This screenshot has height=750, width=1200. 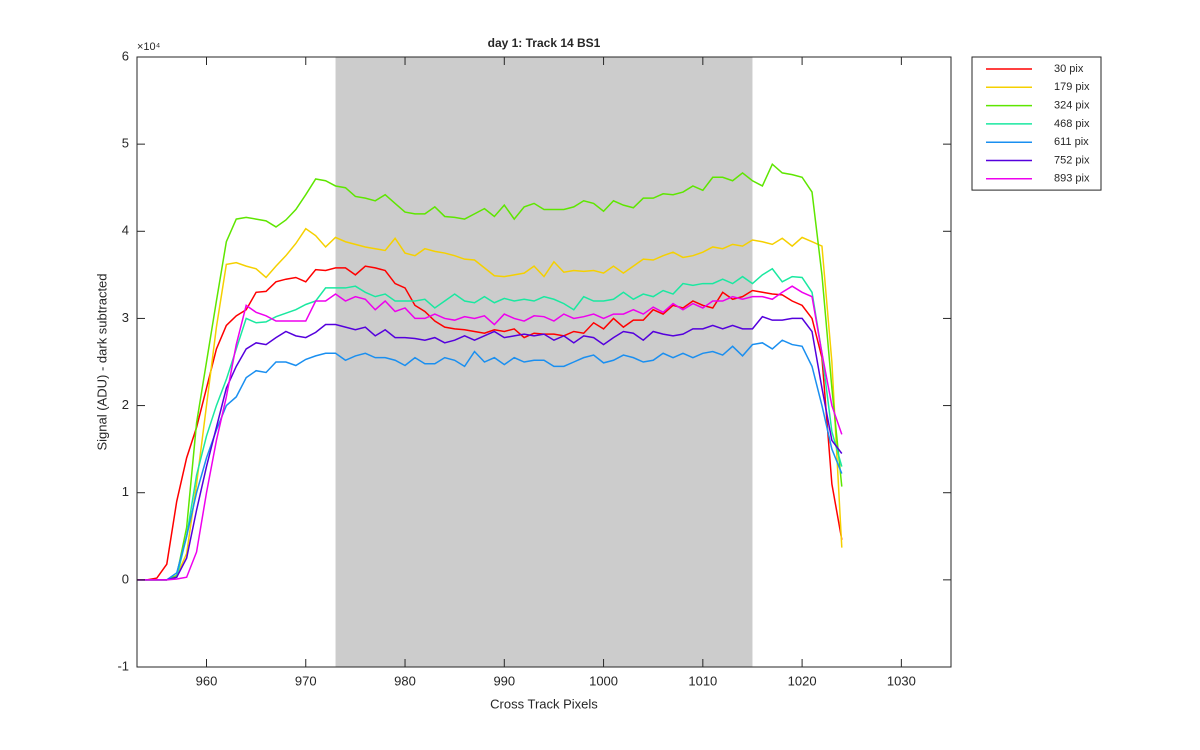 What do you see at coordinates (1072, 160) in the screenshot?
I see `legend-label: 752 pix` at bounding box center [1072, 160].